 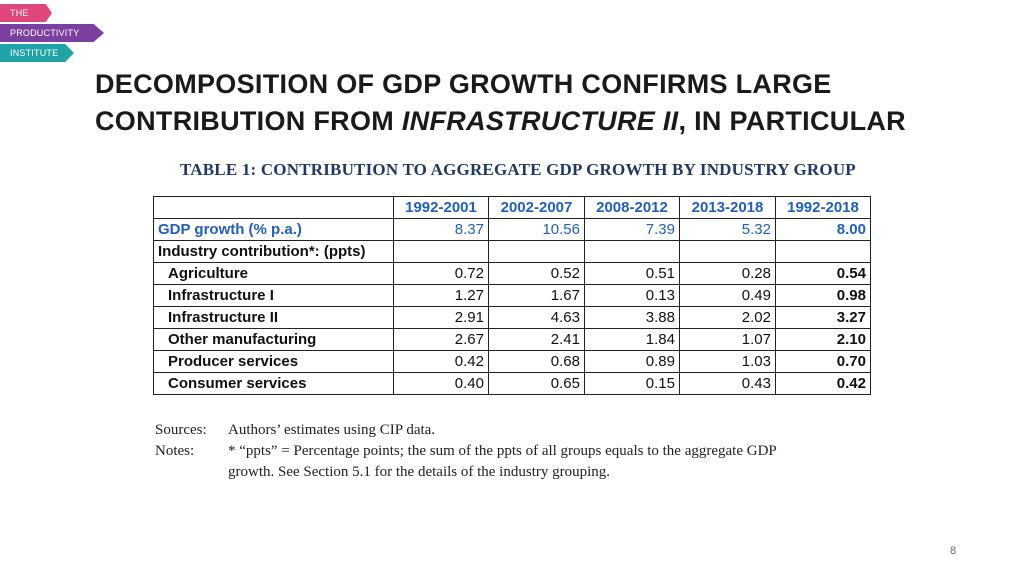 What do you see at coordinates (823, 361) in the screenshot?
I see `table-cell-total: 0.70` at bounding box center [823, 361].